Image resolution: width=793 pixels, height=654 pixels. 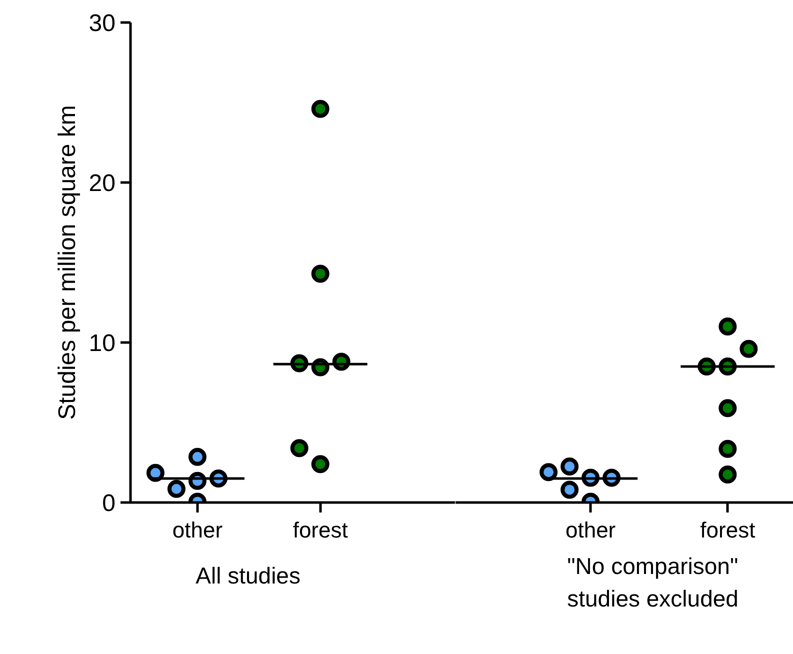 I want to click on y-axis-title: Studies per million square km, so click(x=67, y=262).